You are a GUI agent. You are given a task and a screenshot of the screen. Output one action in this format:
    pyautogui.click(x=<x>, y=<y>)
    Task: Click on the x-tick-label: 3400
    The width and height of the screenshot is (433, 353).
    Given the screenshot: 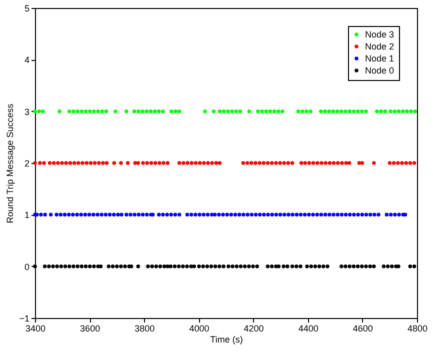 What is the action you would take?
    pyautogui.click(x=35, y=329)
    